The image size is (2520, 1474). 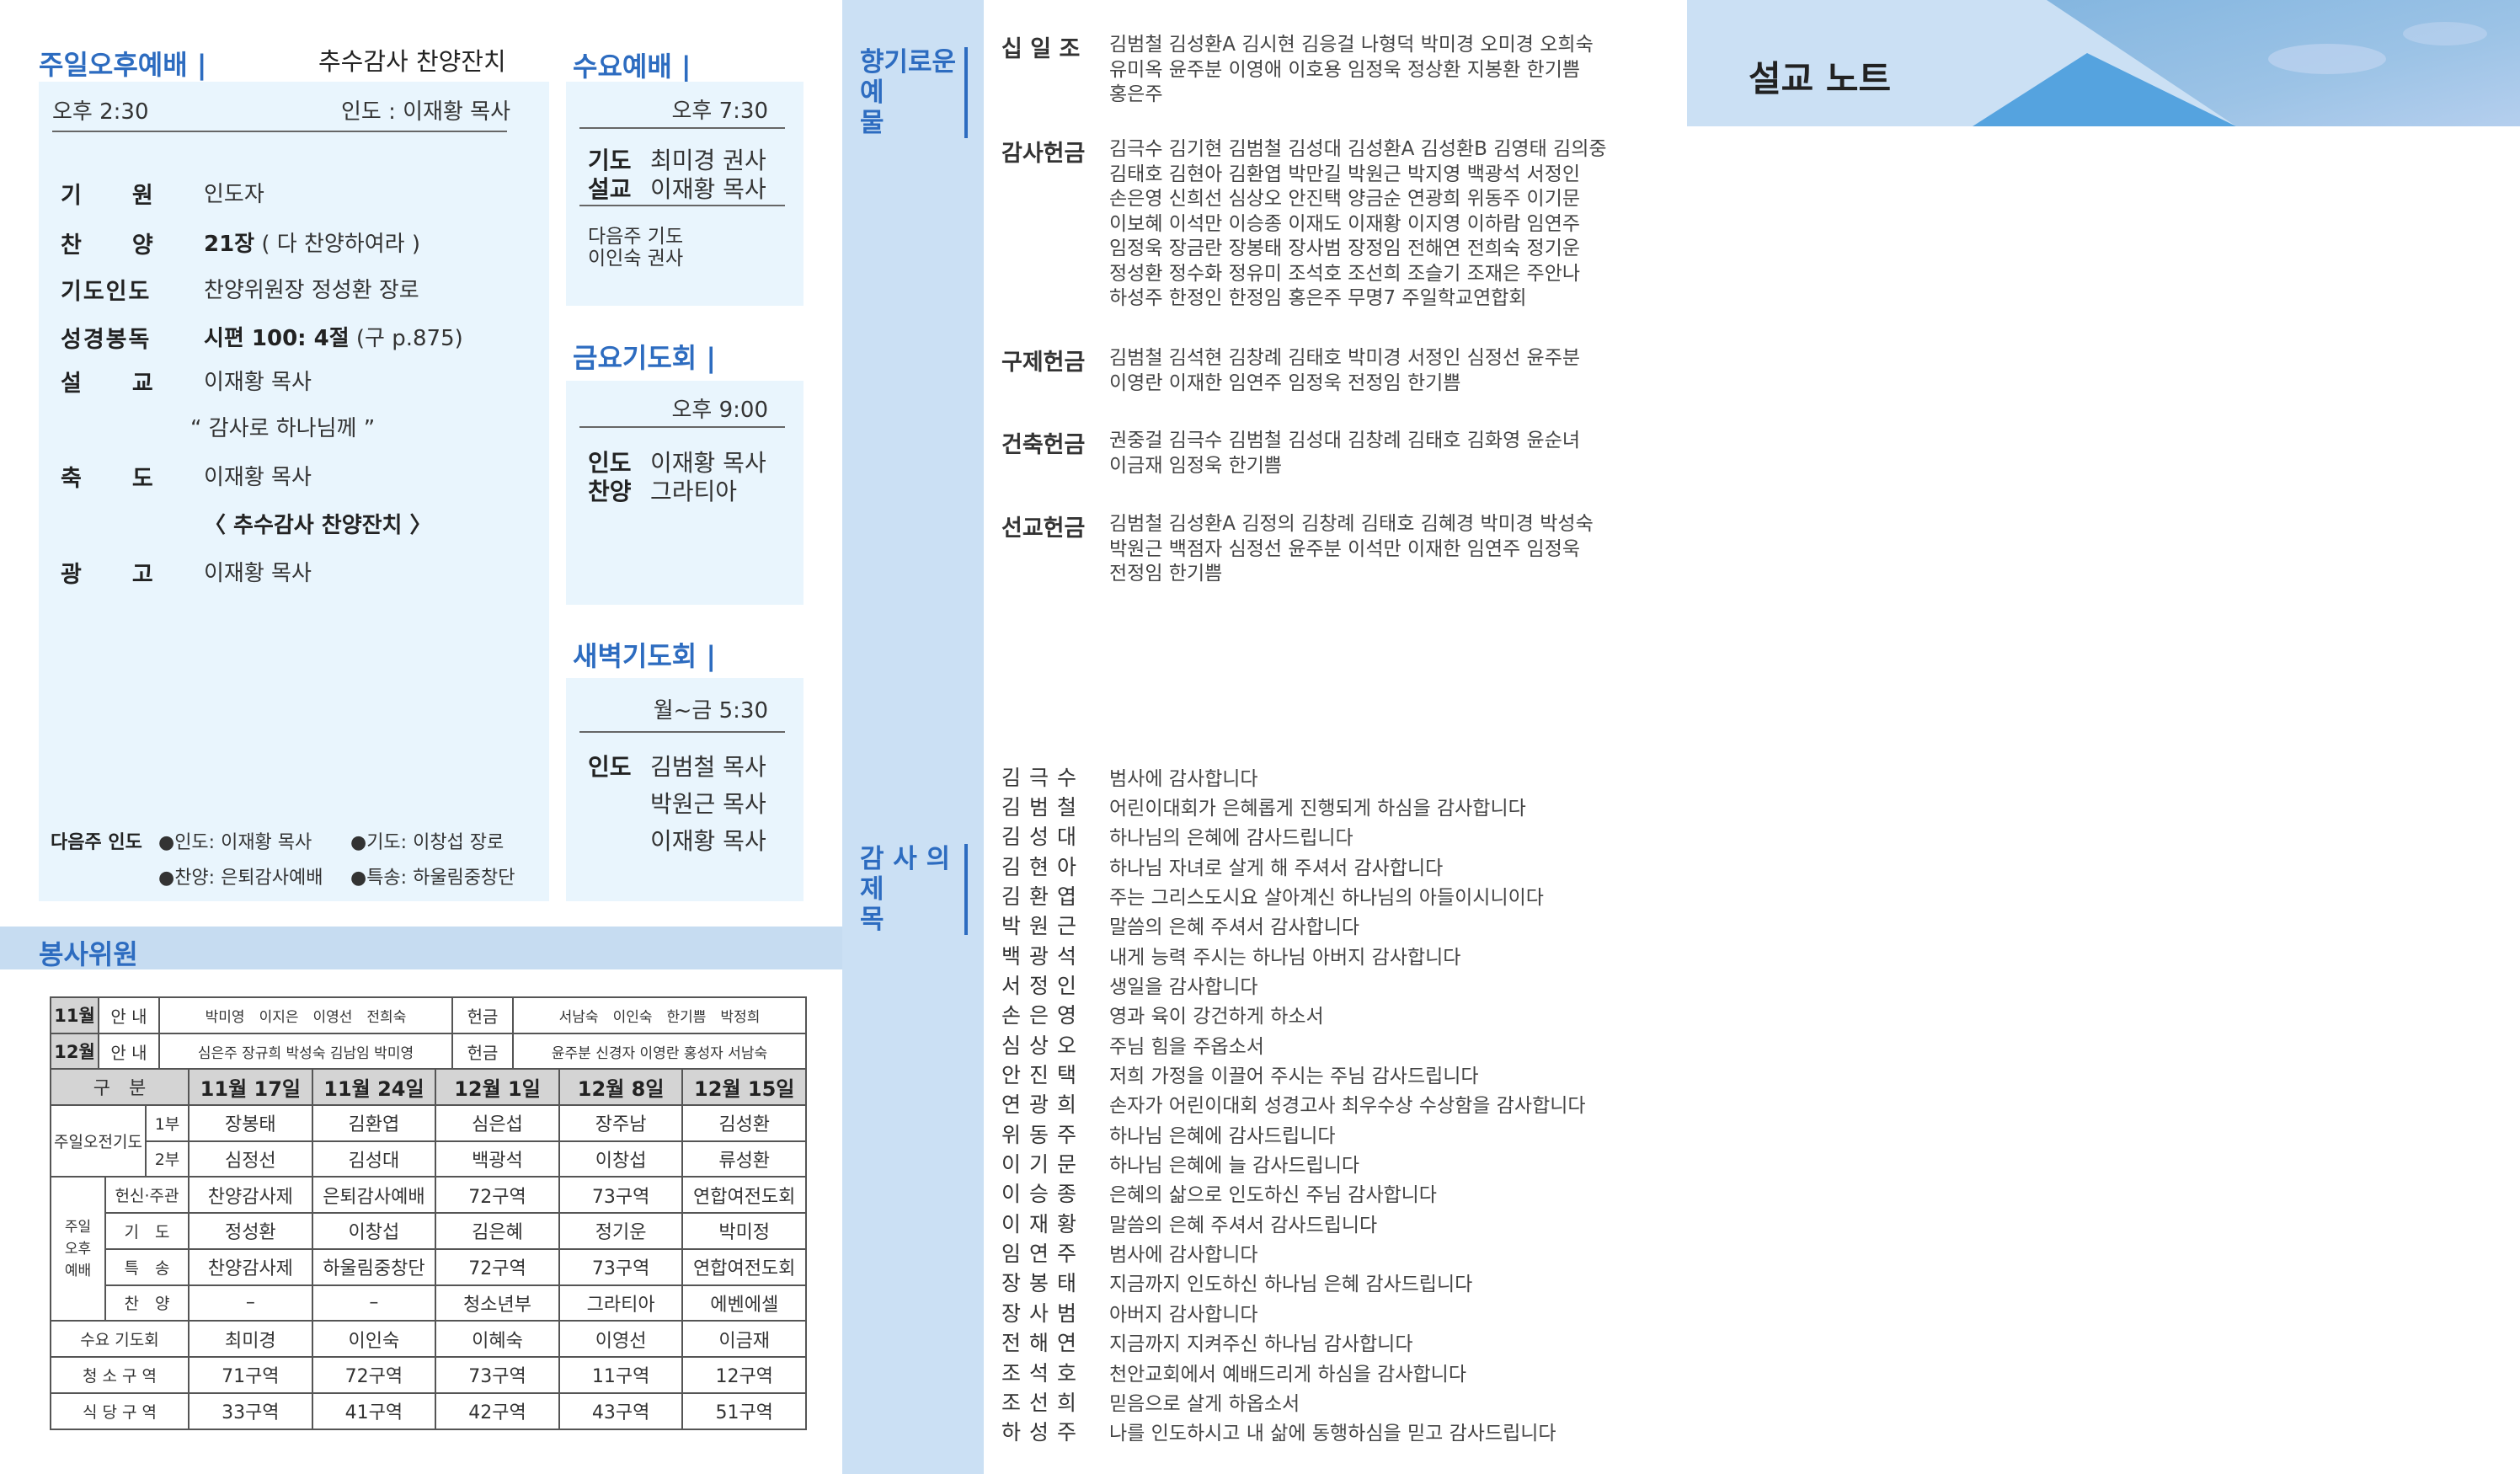 I want to click on thanks-title-line: 감 사 의, so click(x=906, y=859).